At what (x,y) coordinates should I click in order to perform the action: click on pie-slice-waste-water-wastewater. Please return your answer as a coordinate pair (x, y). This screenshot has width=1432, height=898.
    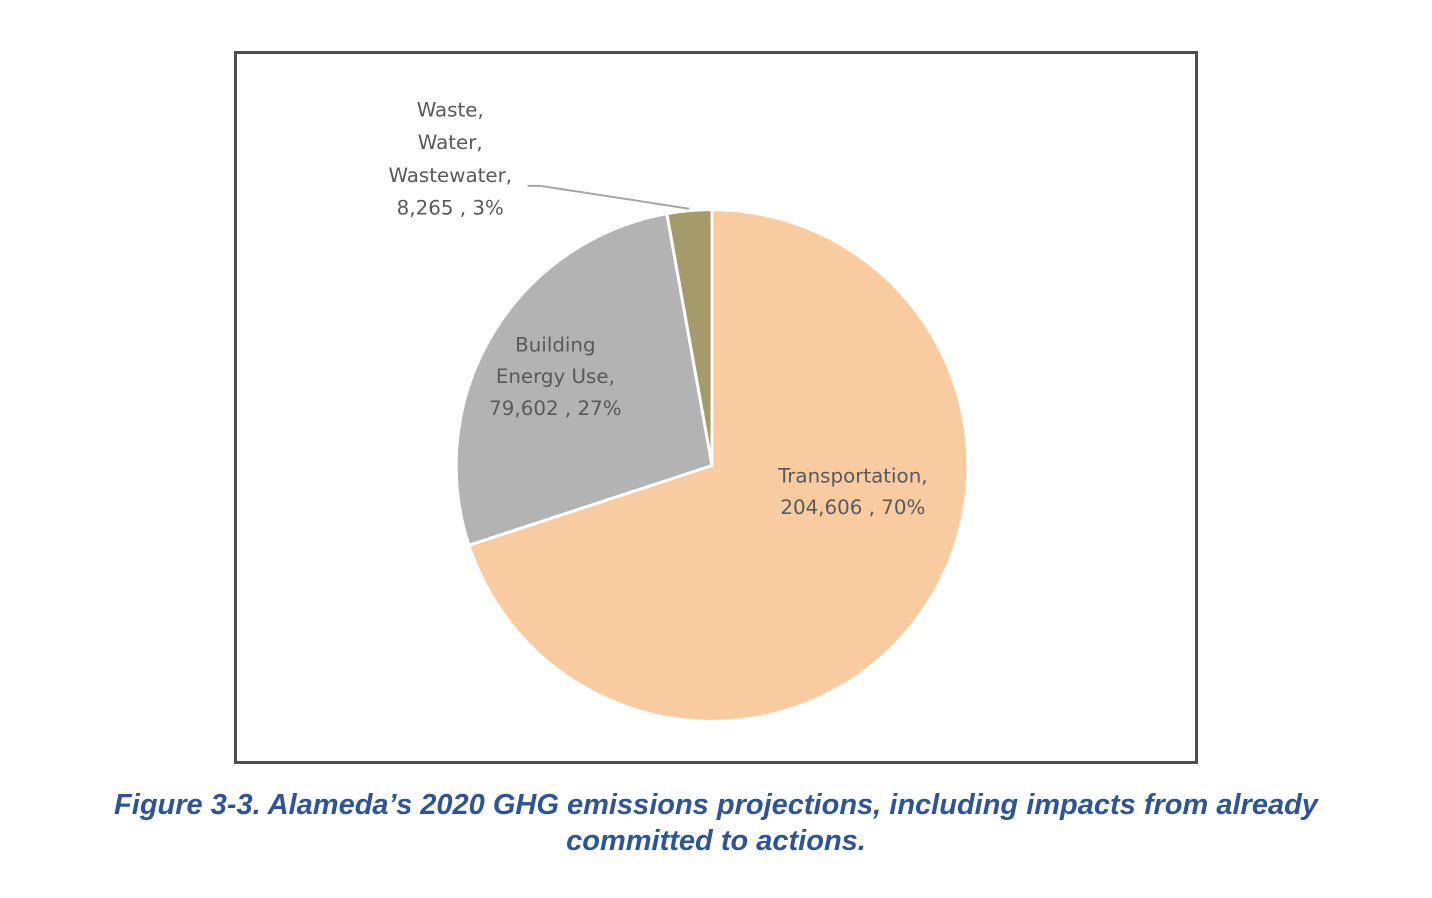
    Looking at the image, I should click on (689, 337).